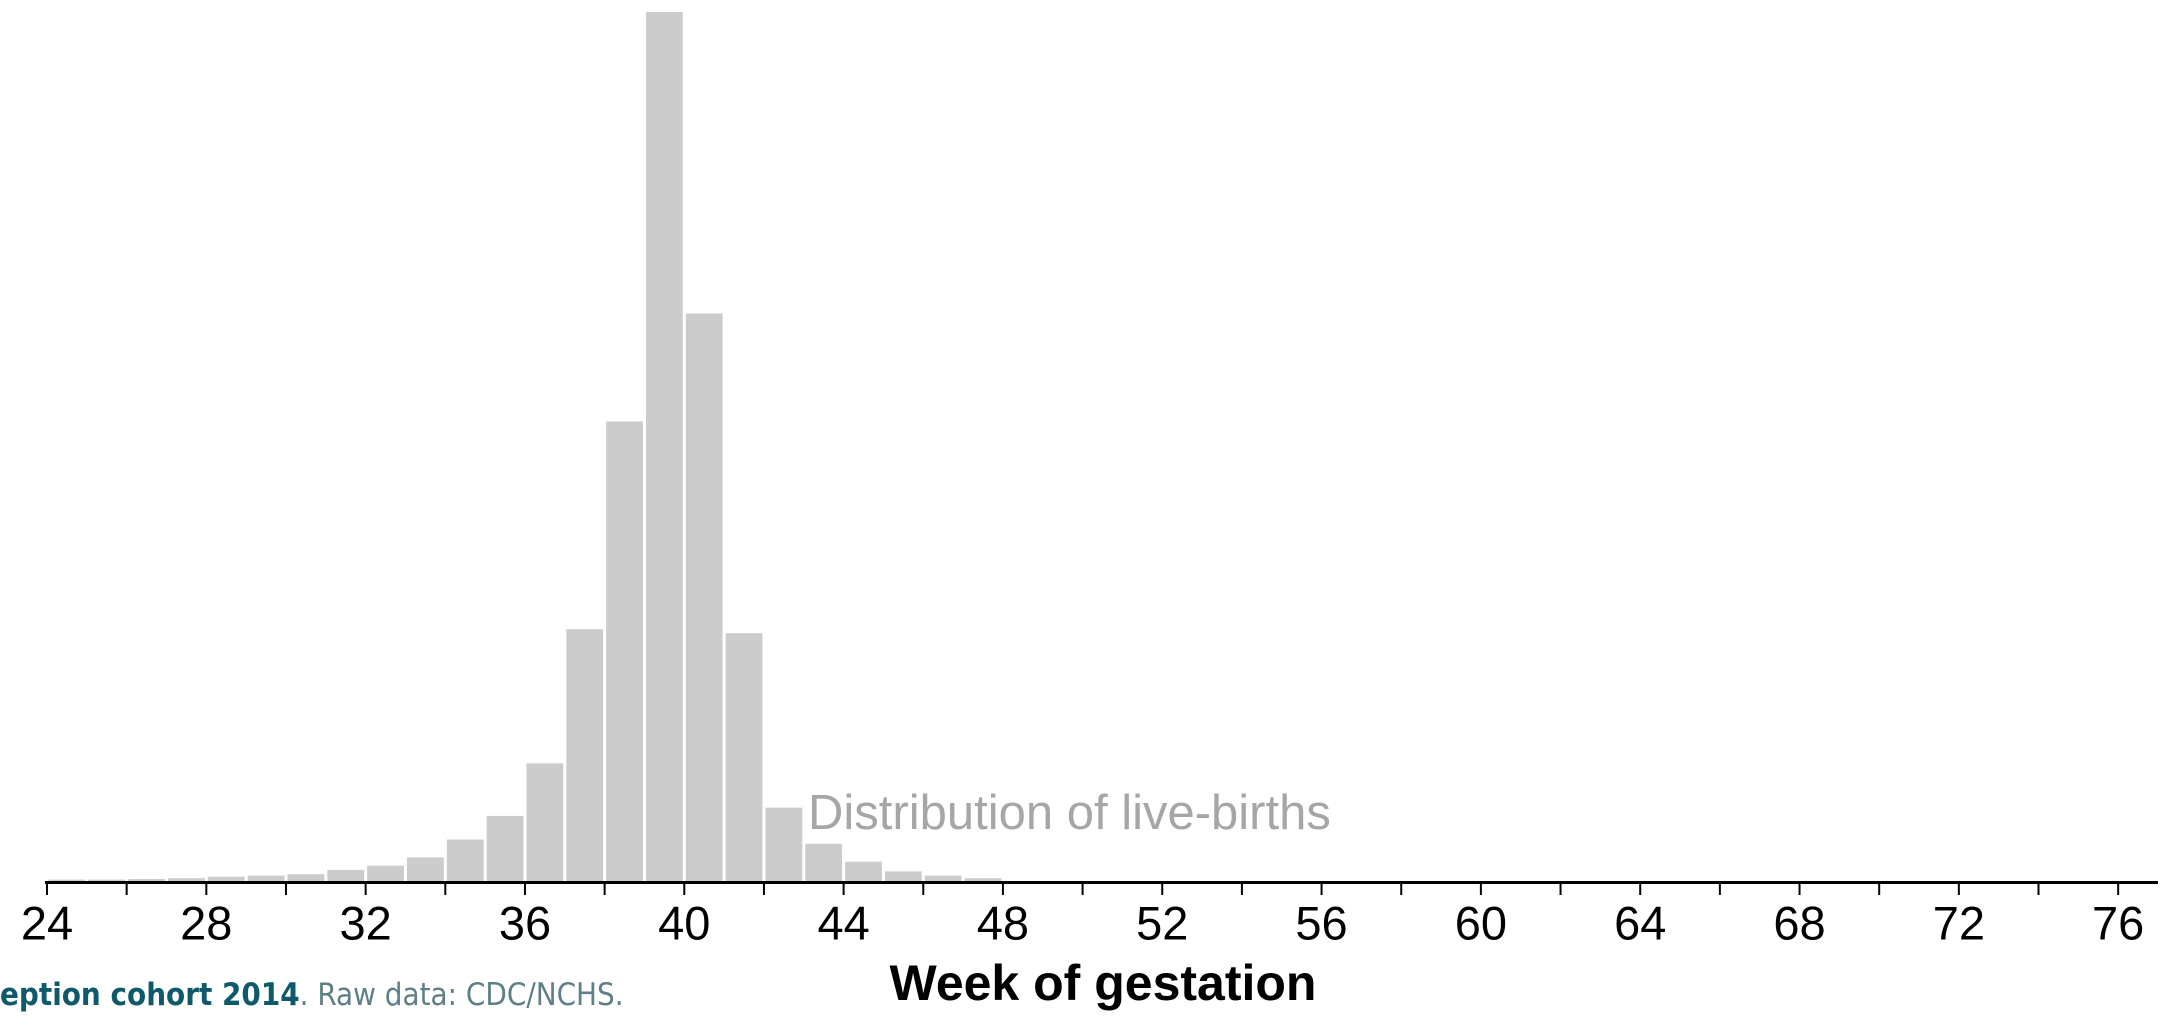 The image size is (2173, 1017). Describe the element at coordinates (462, 995) in the screenshot. I see `caption-text: . Raw data: CDC/NCHS.` at that location.